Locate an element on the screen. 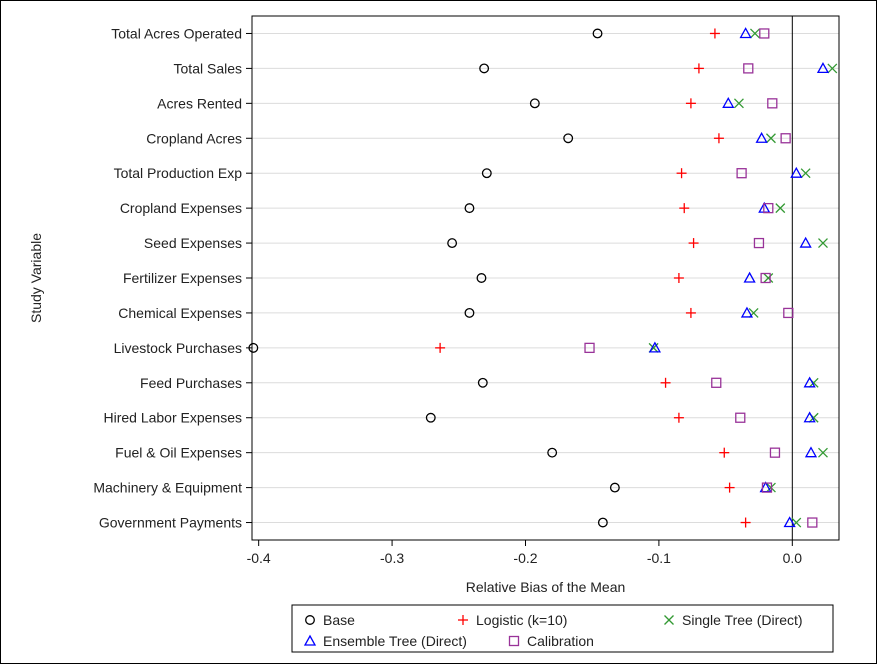 The image size is (877, 668). y-tick-label: Acres Rented is located at coordinates (199, 103).